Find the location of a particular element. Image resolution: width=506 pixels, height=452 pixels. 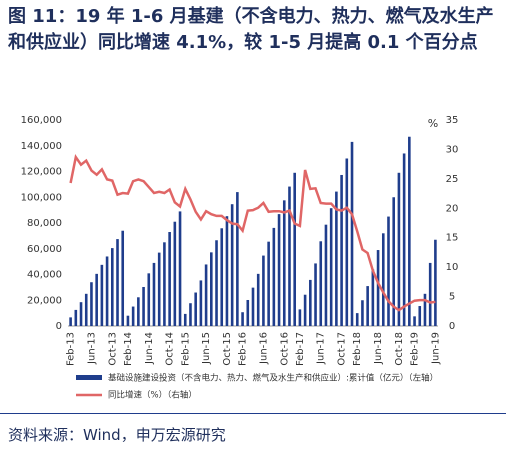

x-tick-label: Feb-18 is located at coordinates (357, 349).